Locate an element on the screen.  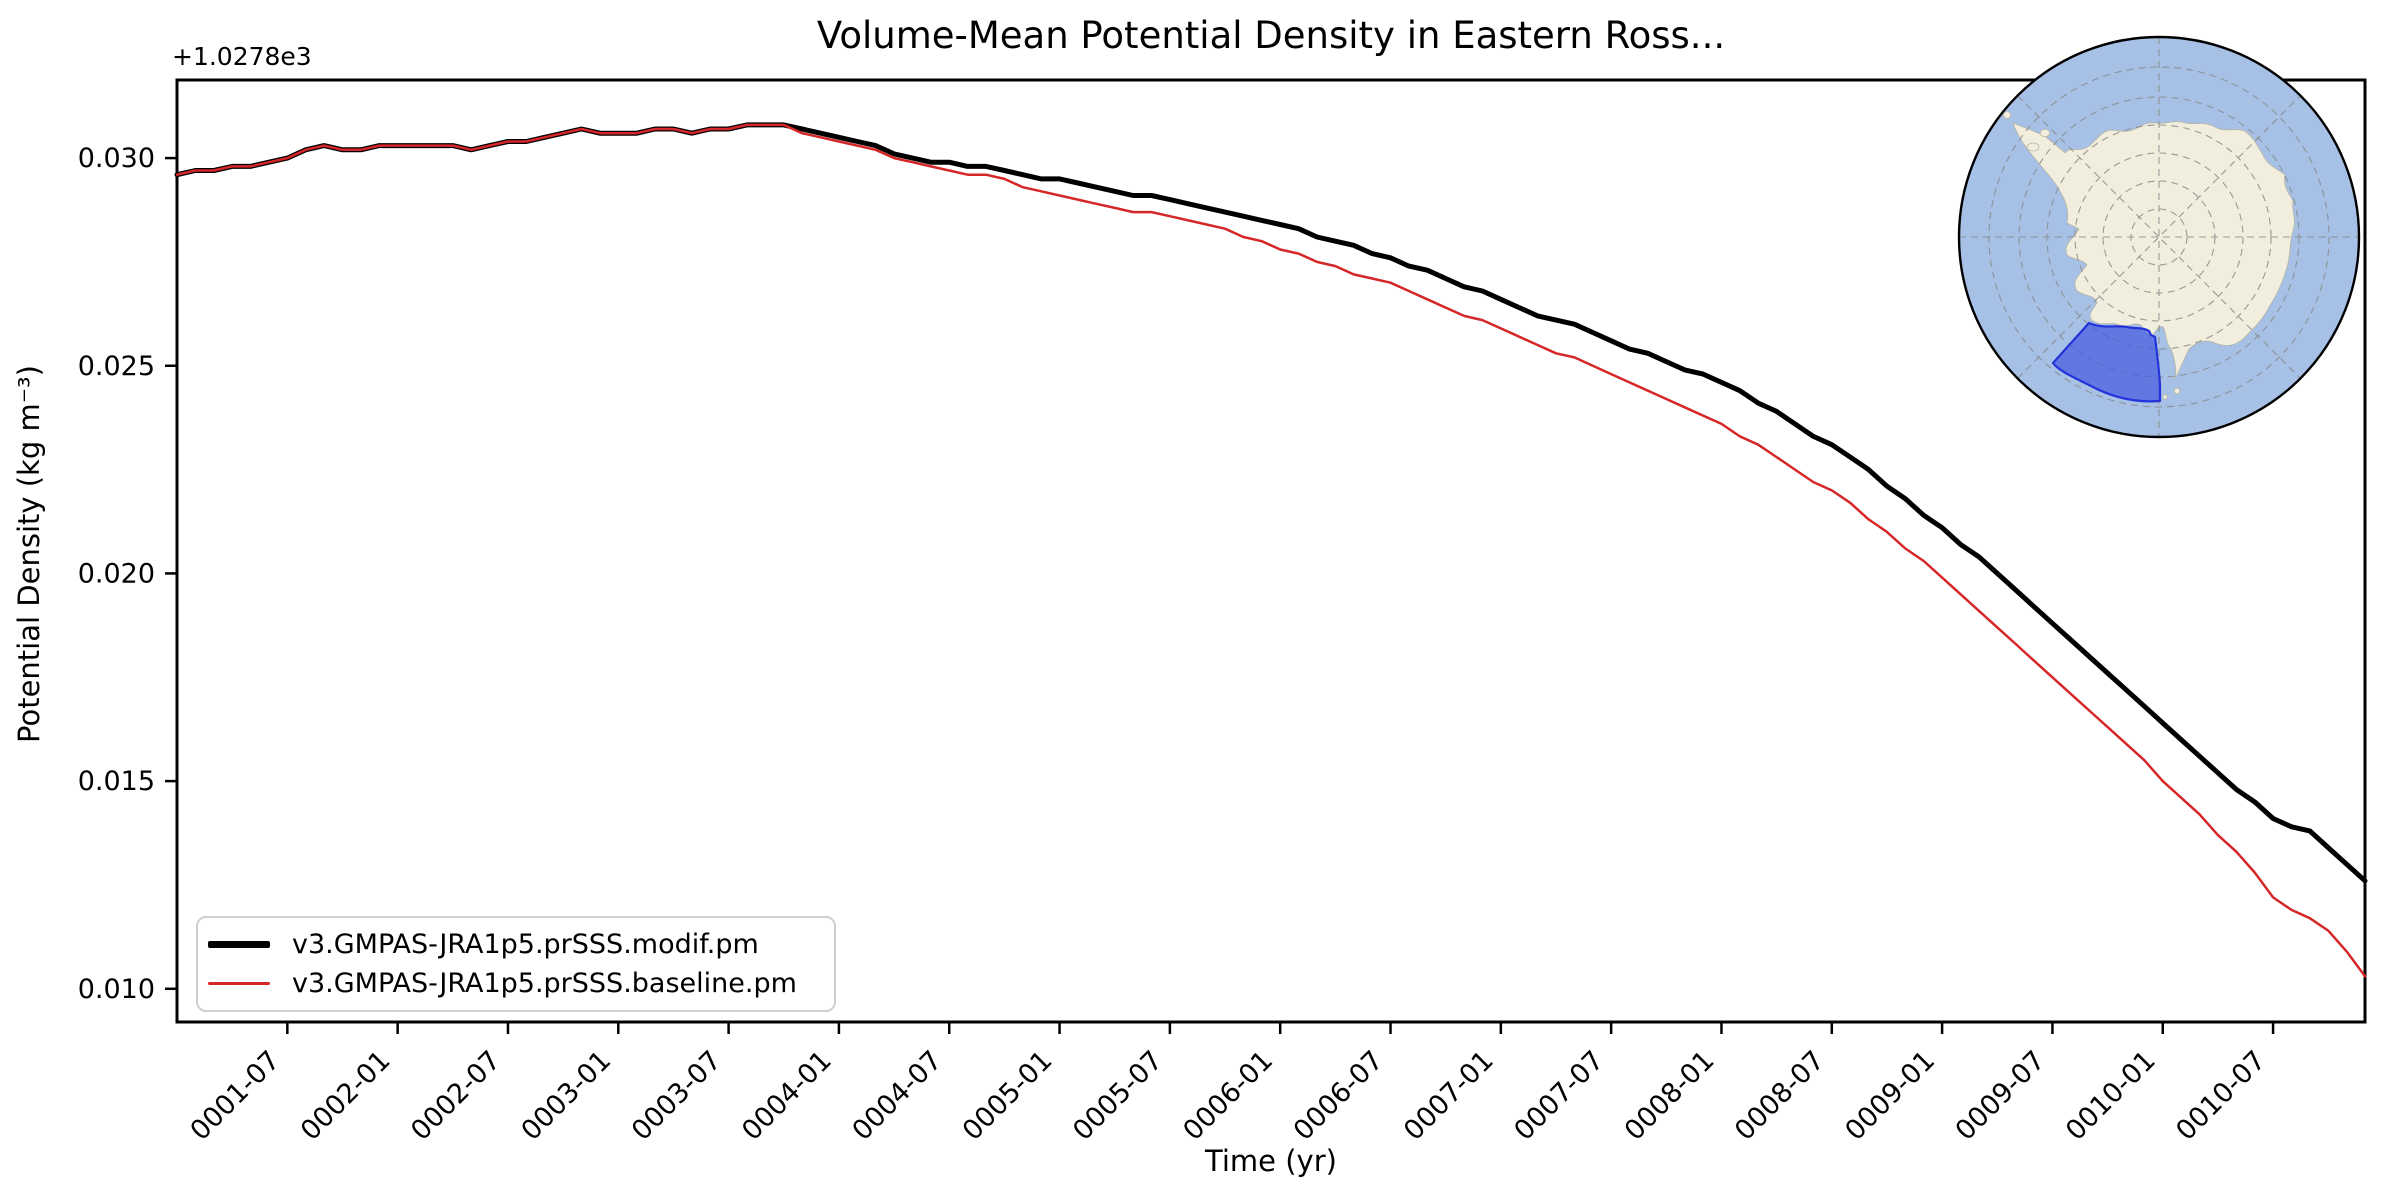
x-tick-label: 0006-01 is located at coordinates (1228, 1096).